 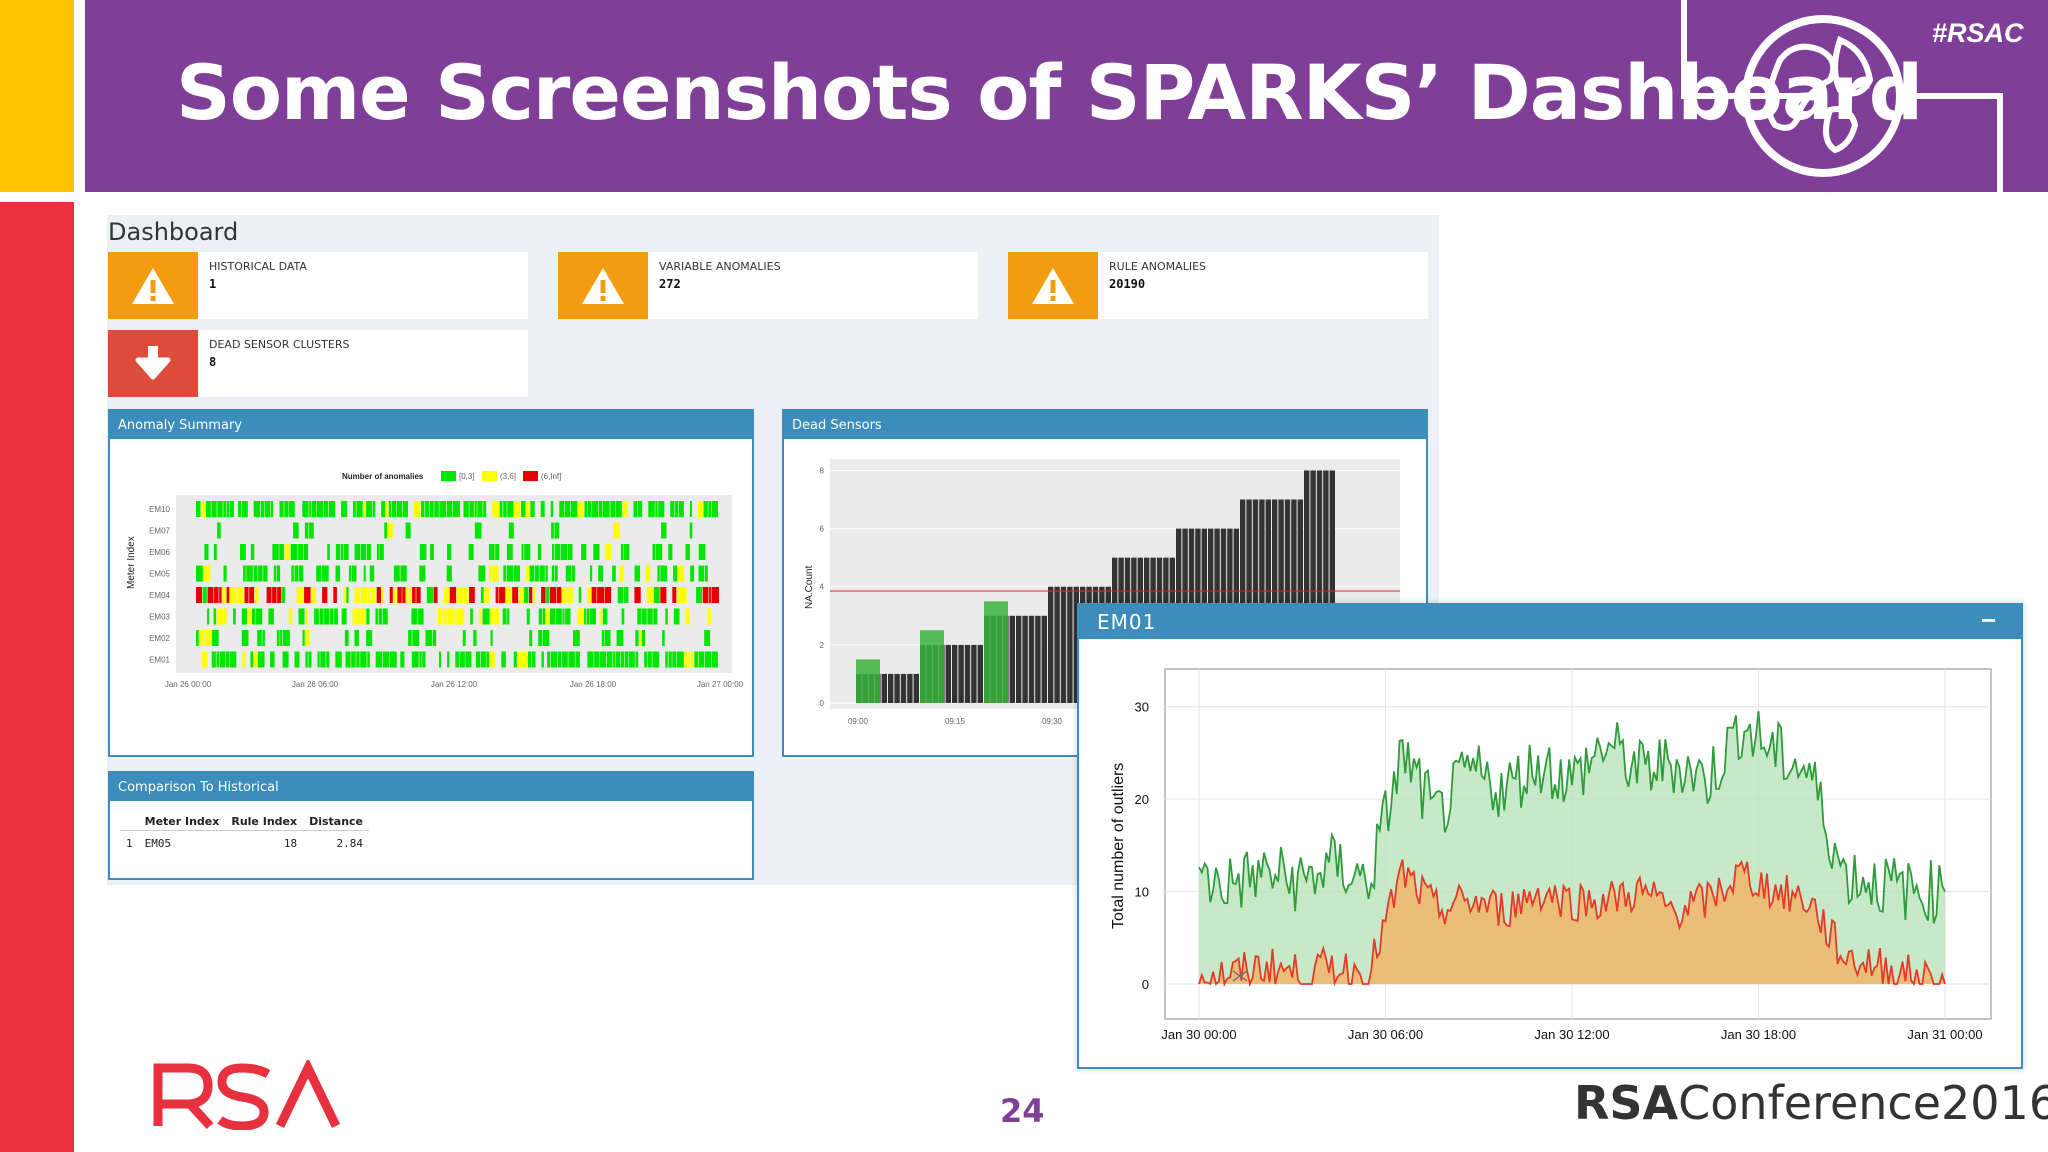 I want to click on legend-label: [0,3], so click(x=467, y=476).